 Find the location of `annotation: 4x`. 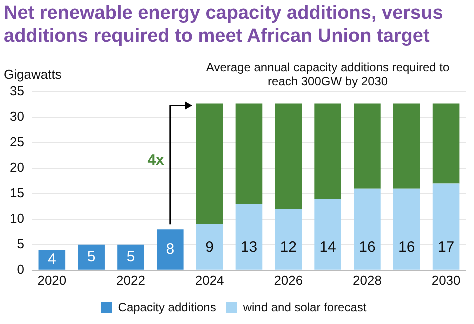

annotation: 4x is located at coordinates (157, 160).